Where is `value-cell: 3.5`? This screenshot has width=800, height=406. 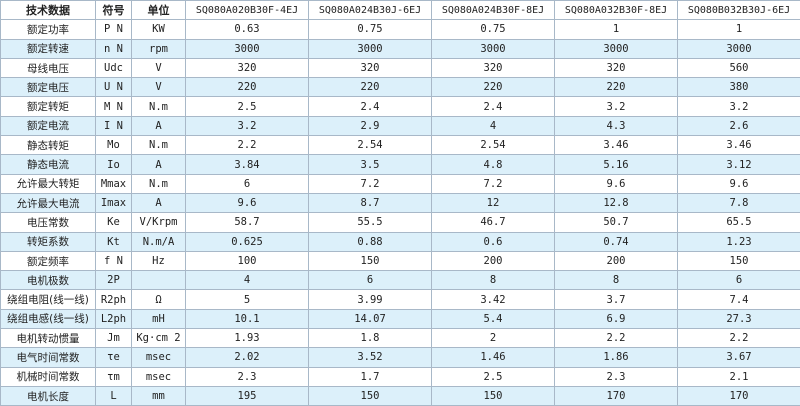 value-cell: 3.5 is located at coordinates (370, 164).